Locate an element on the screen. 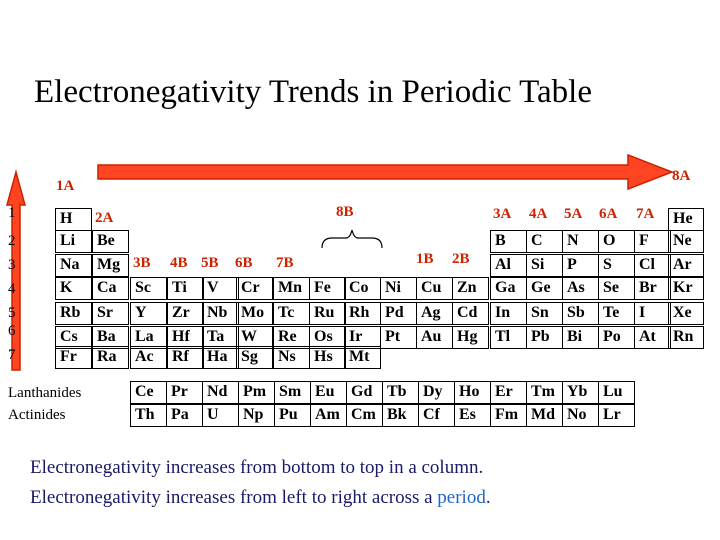  element-cell: Pb is located at coordinates (544, 337).